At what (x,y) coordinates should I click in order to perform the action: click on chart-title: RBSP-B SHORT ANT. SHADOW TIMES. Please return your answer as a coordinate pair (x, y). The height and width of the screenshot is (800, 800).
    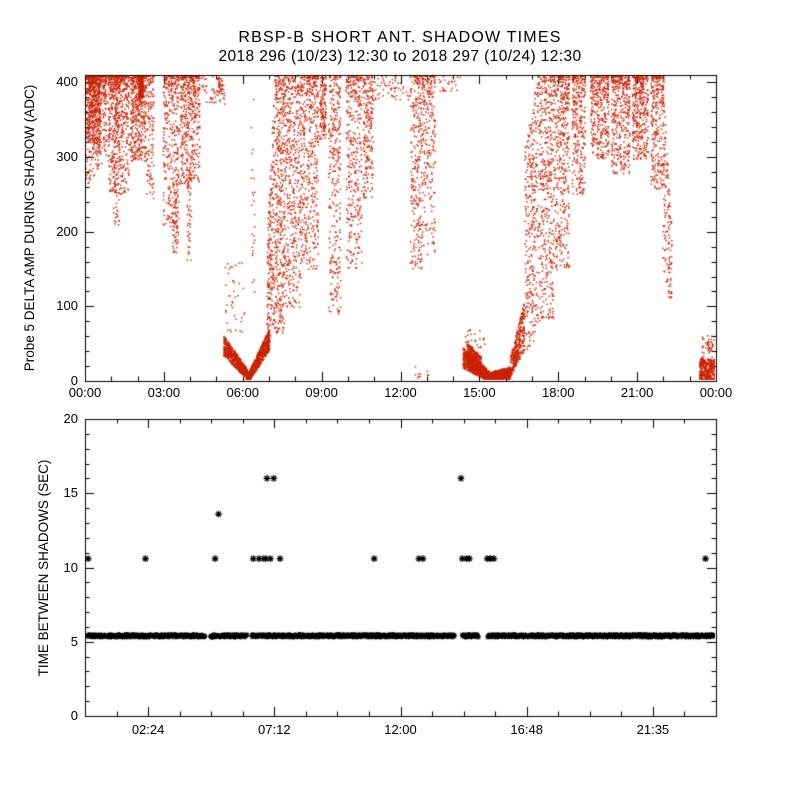
    Looking at the image, I should click on (400, 37).